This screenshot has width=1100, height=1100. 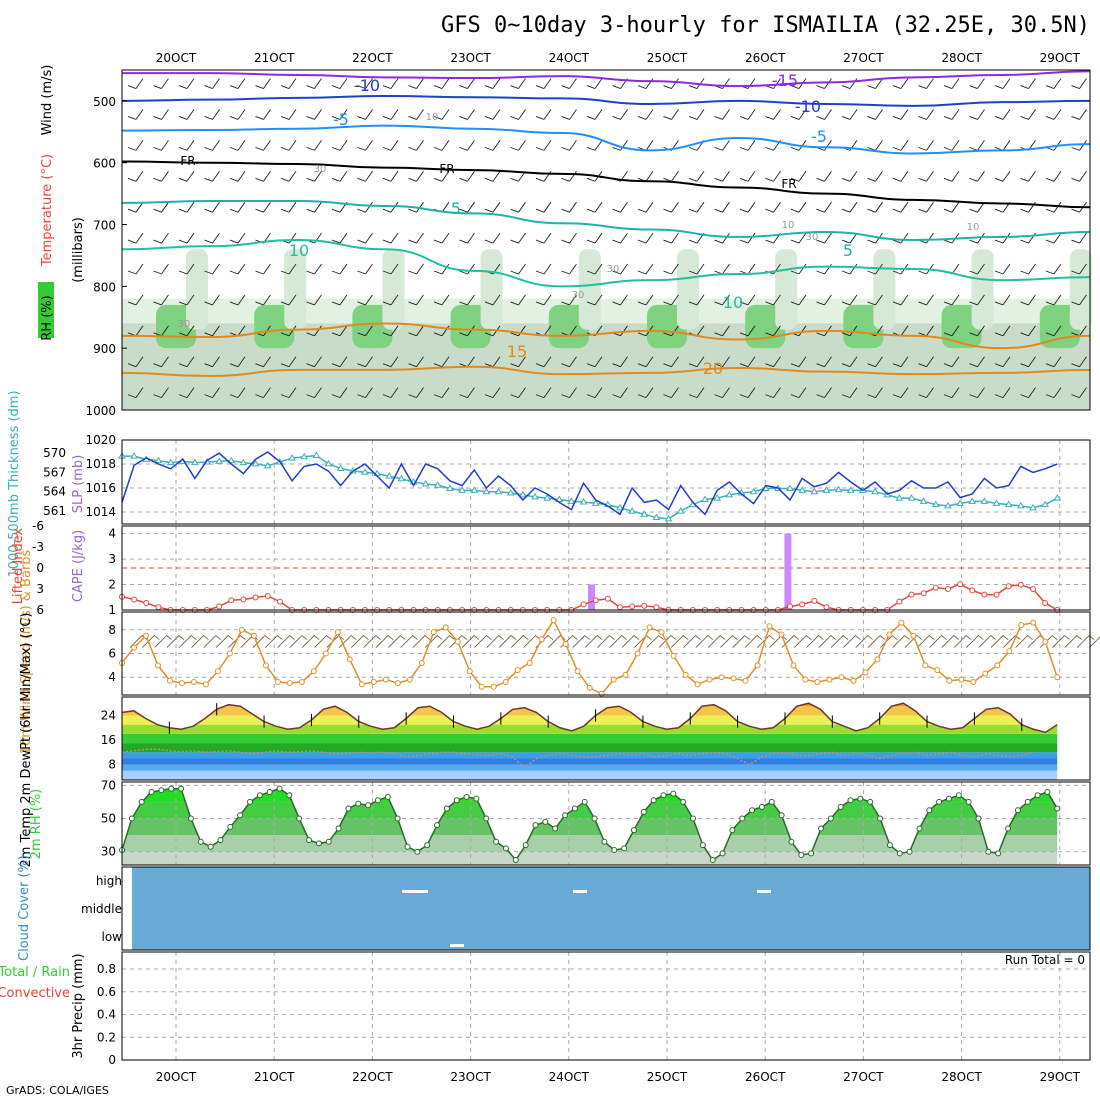 I want to click on wind-tick-label: 4, so click(x=112, y=677).